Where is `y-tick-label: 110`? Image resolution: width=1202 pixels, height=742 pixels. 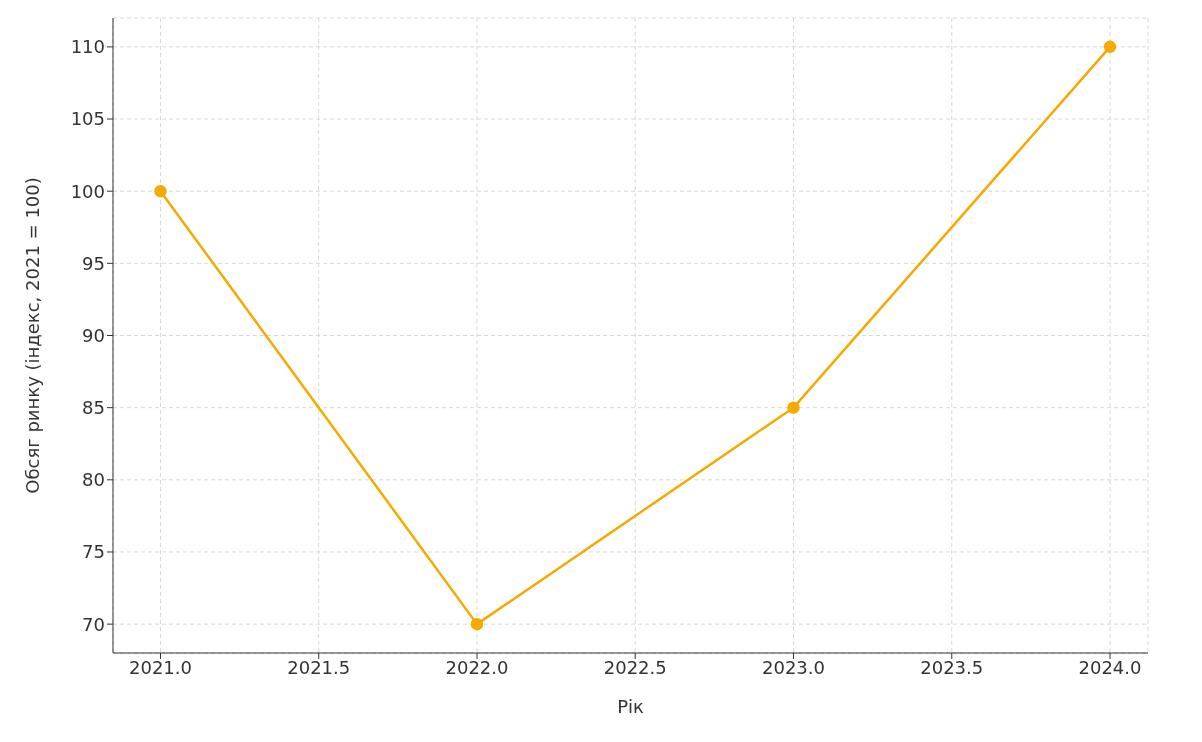
y-tick-label: 110 is located at coordinates (87, 47).